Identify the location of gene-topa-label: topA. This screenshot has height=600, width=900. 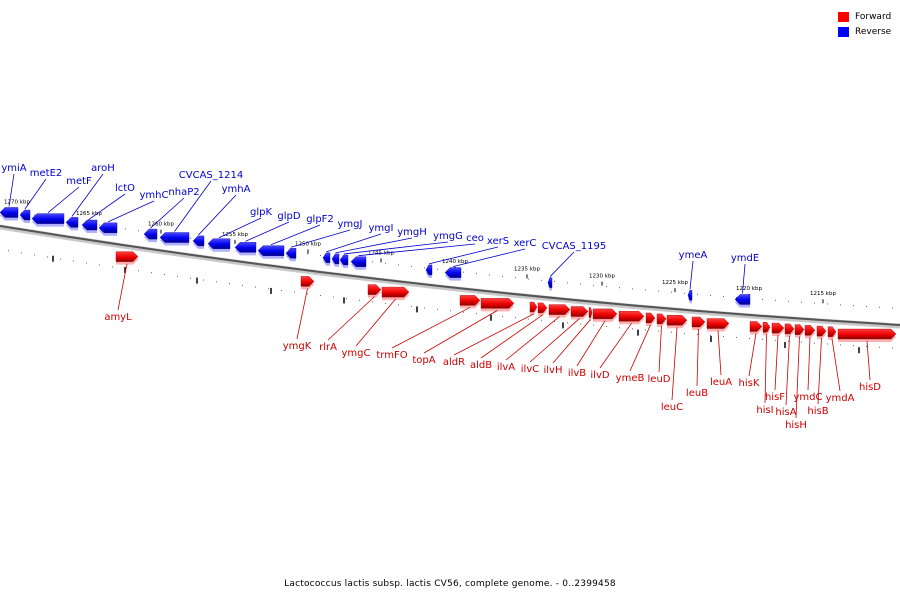
(423, 360).